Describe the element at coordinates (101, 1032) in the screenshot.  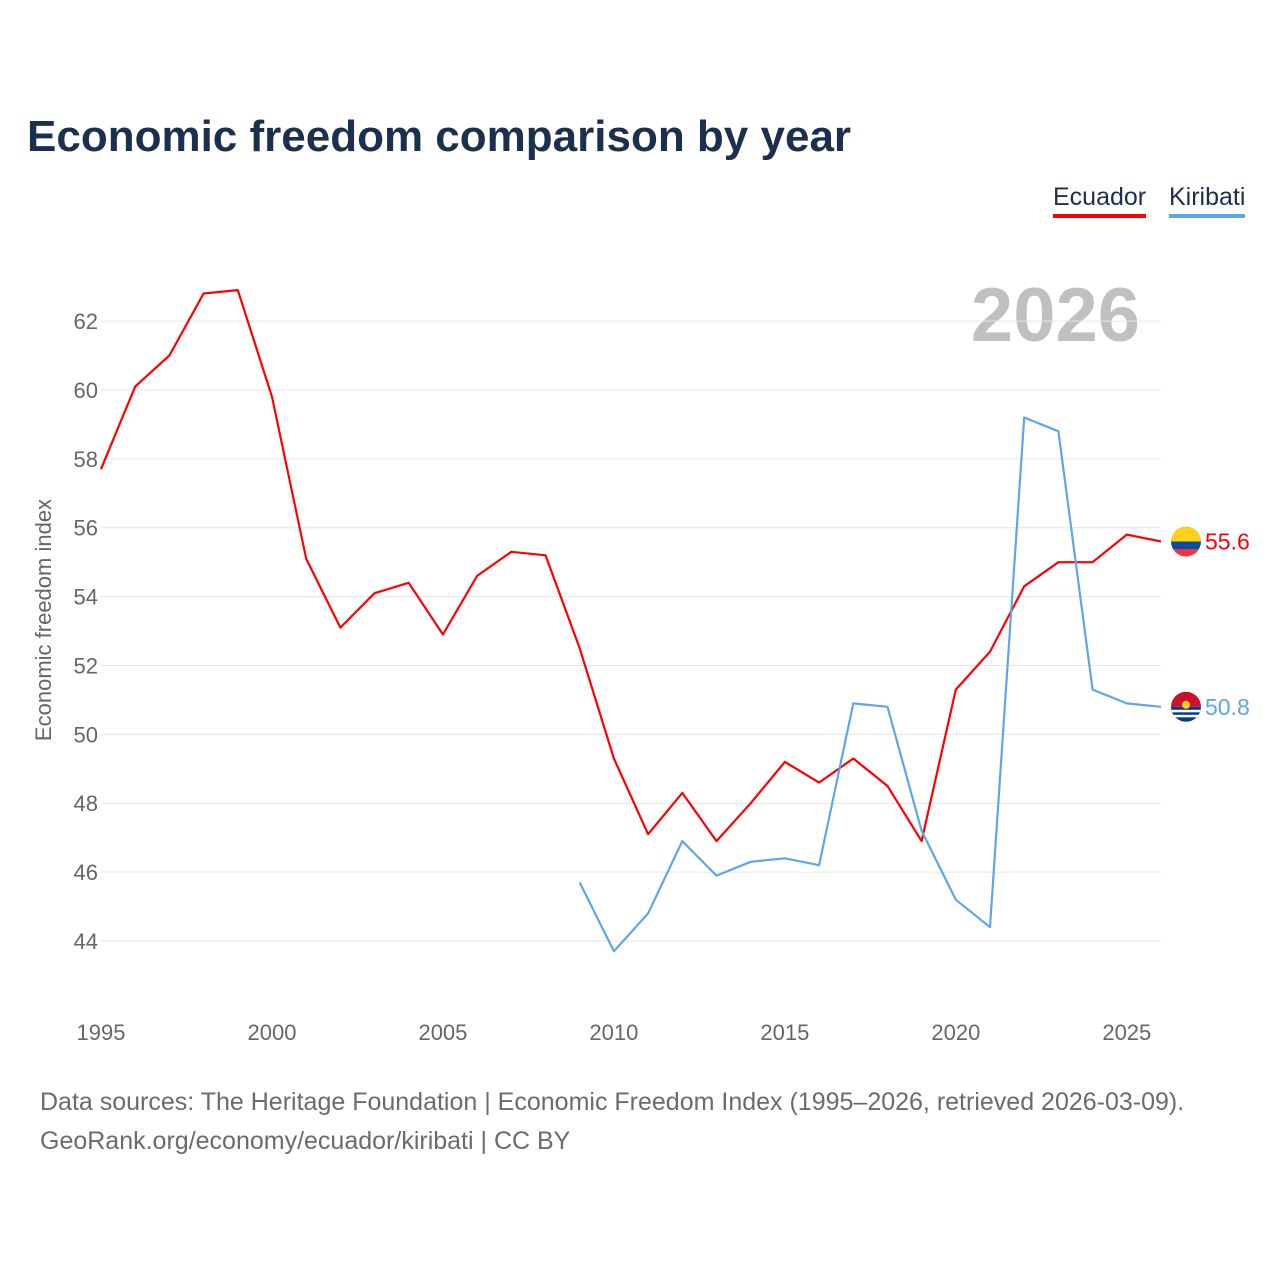
I see `x-tick-label: 1995` at that location.